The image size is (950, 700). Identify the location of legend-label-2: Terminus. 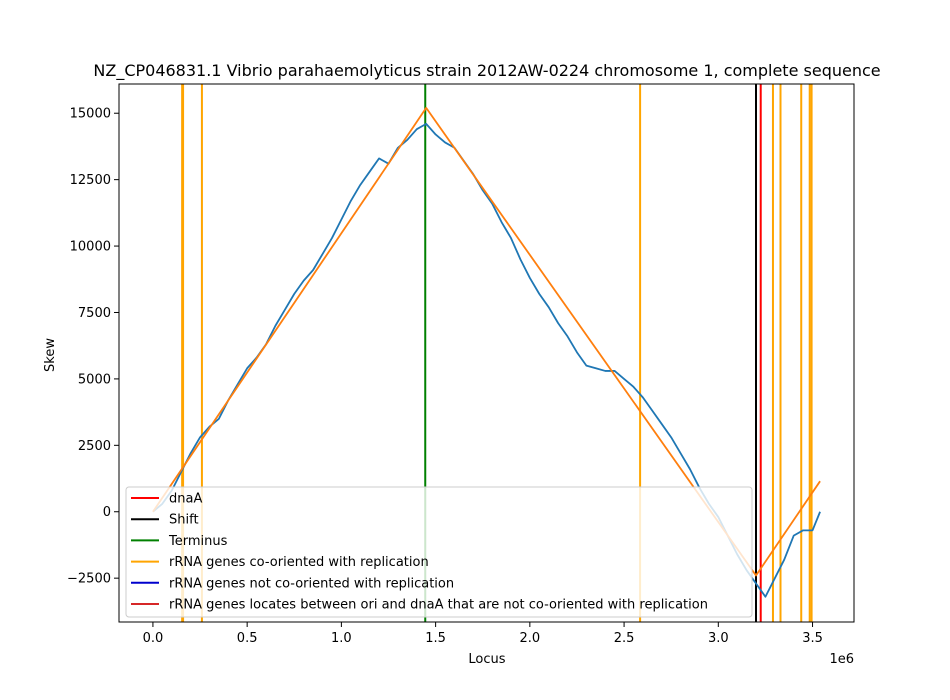
(198, 541).